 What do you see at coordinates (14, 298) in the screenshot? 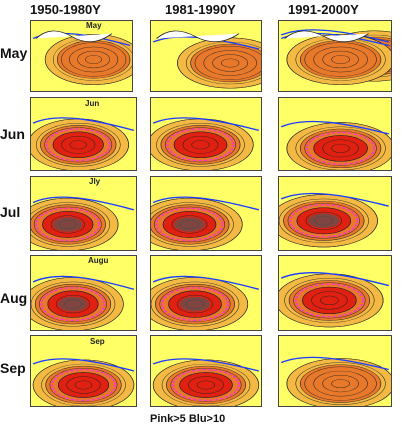
I see `row-label-aug: Aug` at bounding box center [14, 298].